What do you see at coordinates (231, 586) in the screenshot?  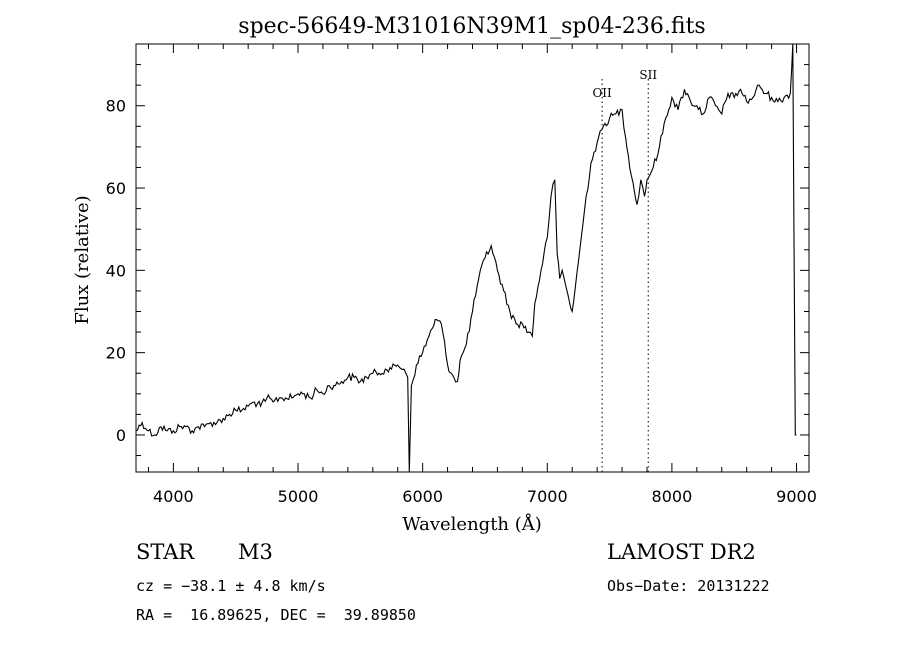 I see `redshift-velocity: cz = −38.1 ± 4.8 km/s` at bounding box center [231, 586].